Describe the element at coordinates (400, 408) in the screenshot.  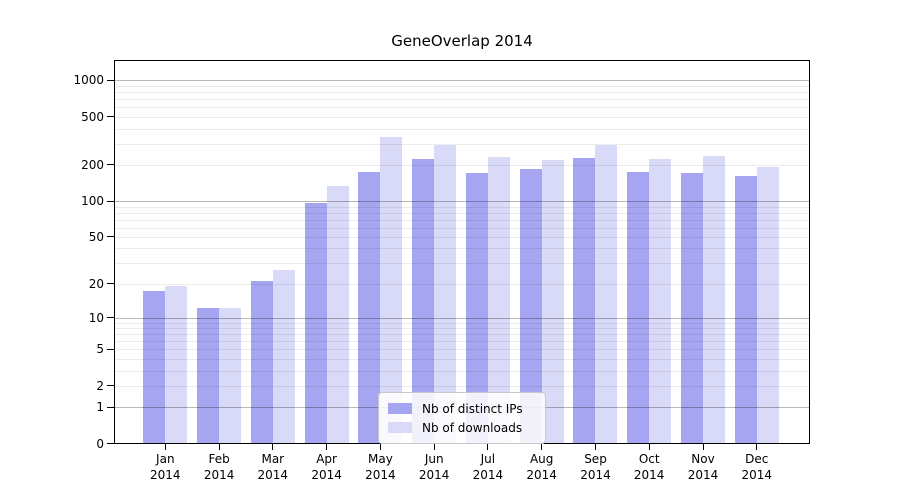
I see `legend-swatch-distinct-ips` at that location.